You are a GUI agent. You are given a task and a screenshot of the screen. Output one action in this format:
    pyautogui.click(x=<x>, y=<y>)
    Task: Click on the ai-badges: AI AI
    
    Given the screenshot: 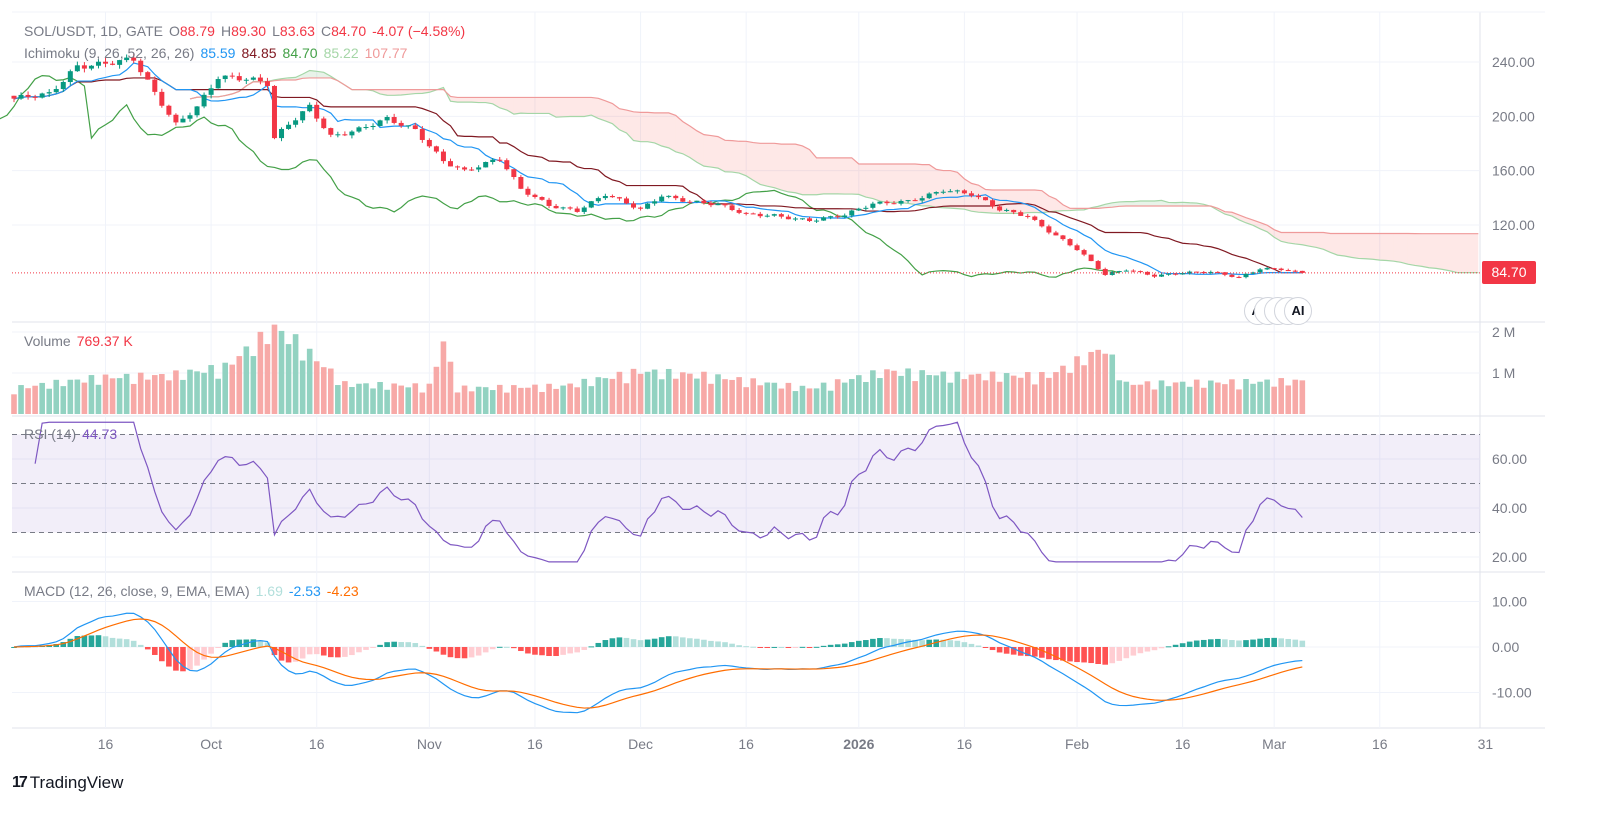 What is the action you would take?
    pyautogui.click(x=1278, y=311)
    